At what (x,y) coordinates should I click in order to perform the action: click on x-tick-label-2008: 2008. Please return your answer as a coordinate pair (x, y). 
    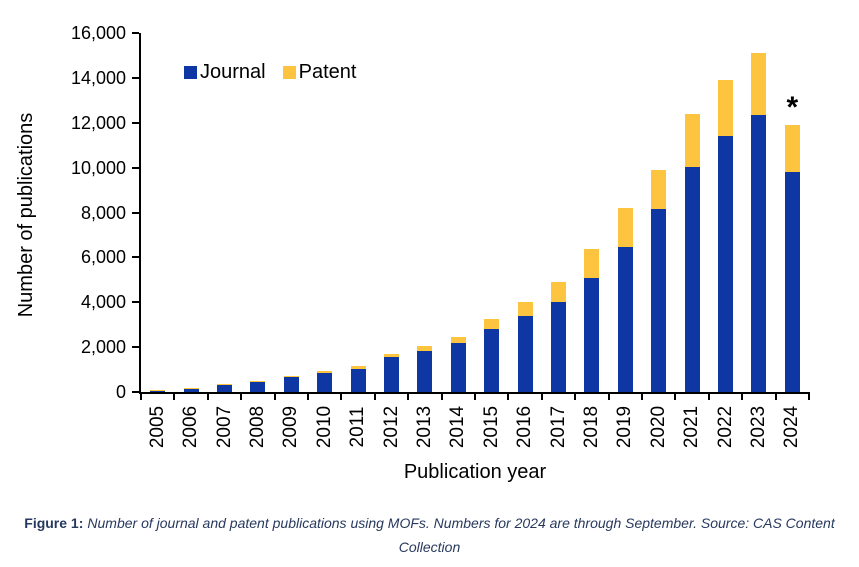
    Looking at the image, I should click on (257, 427).